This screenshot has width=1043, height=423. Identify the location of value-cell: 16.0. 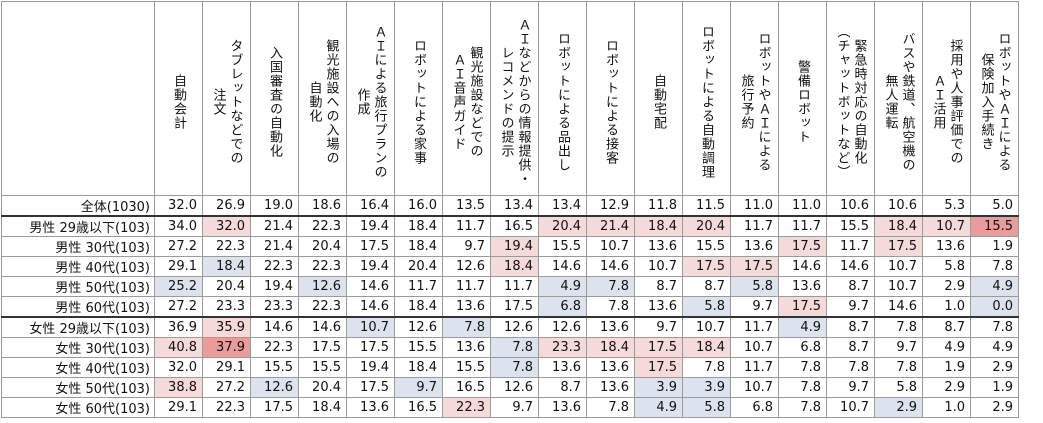
(418, 206).